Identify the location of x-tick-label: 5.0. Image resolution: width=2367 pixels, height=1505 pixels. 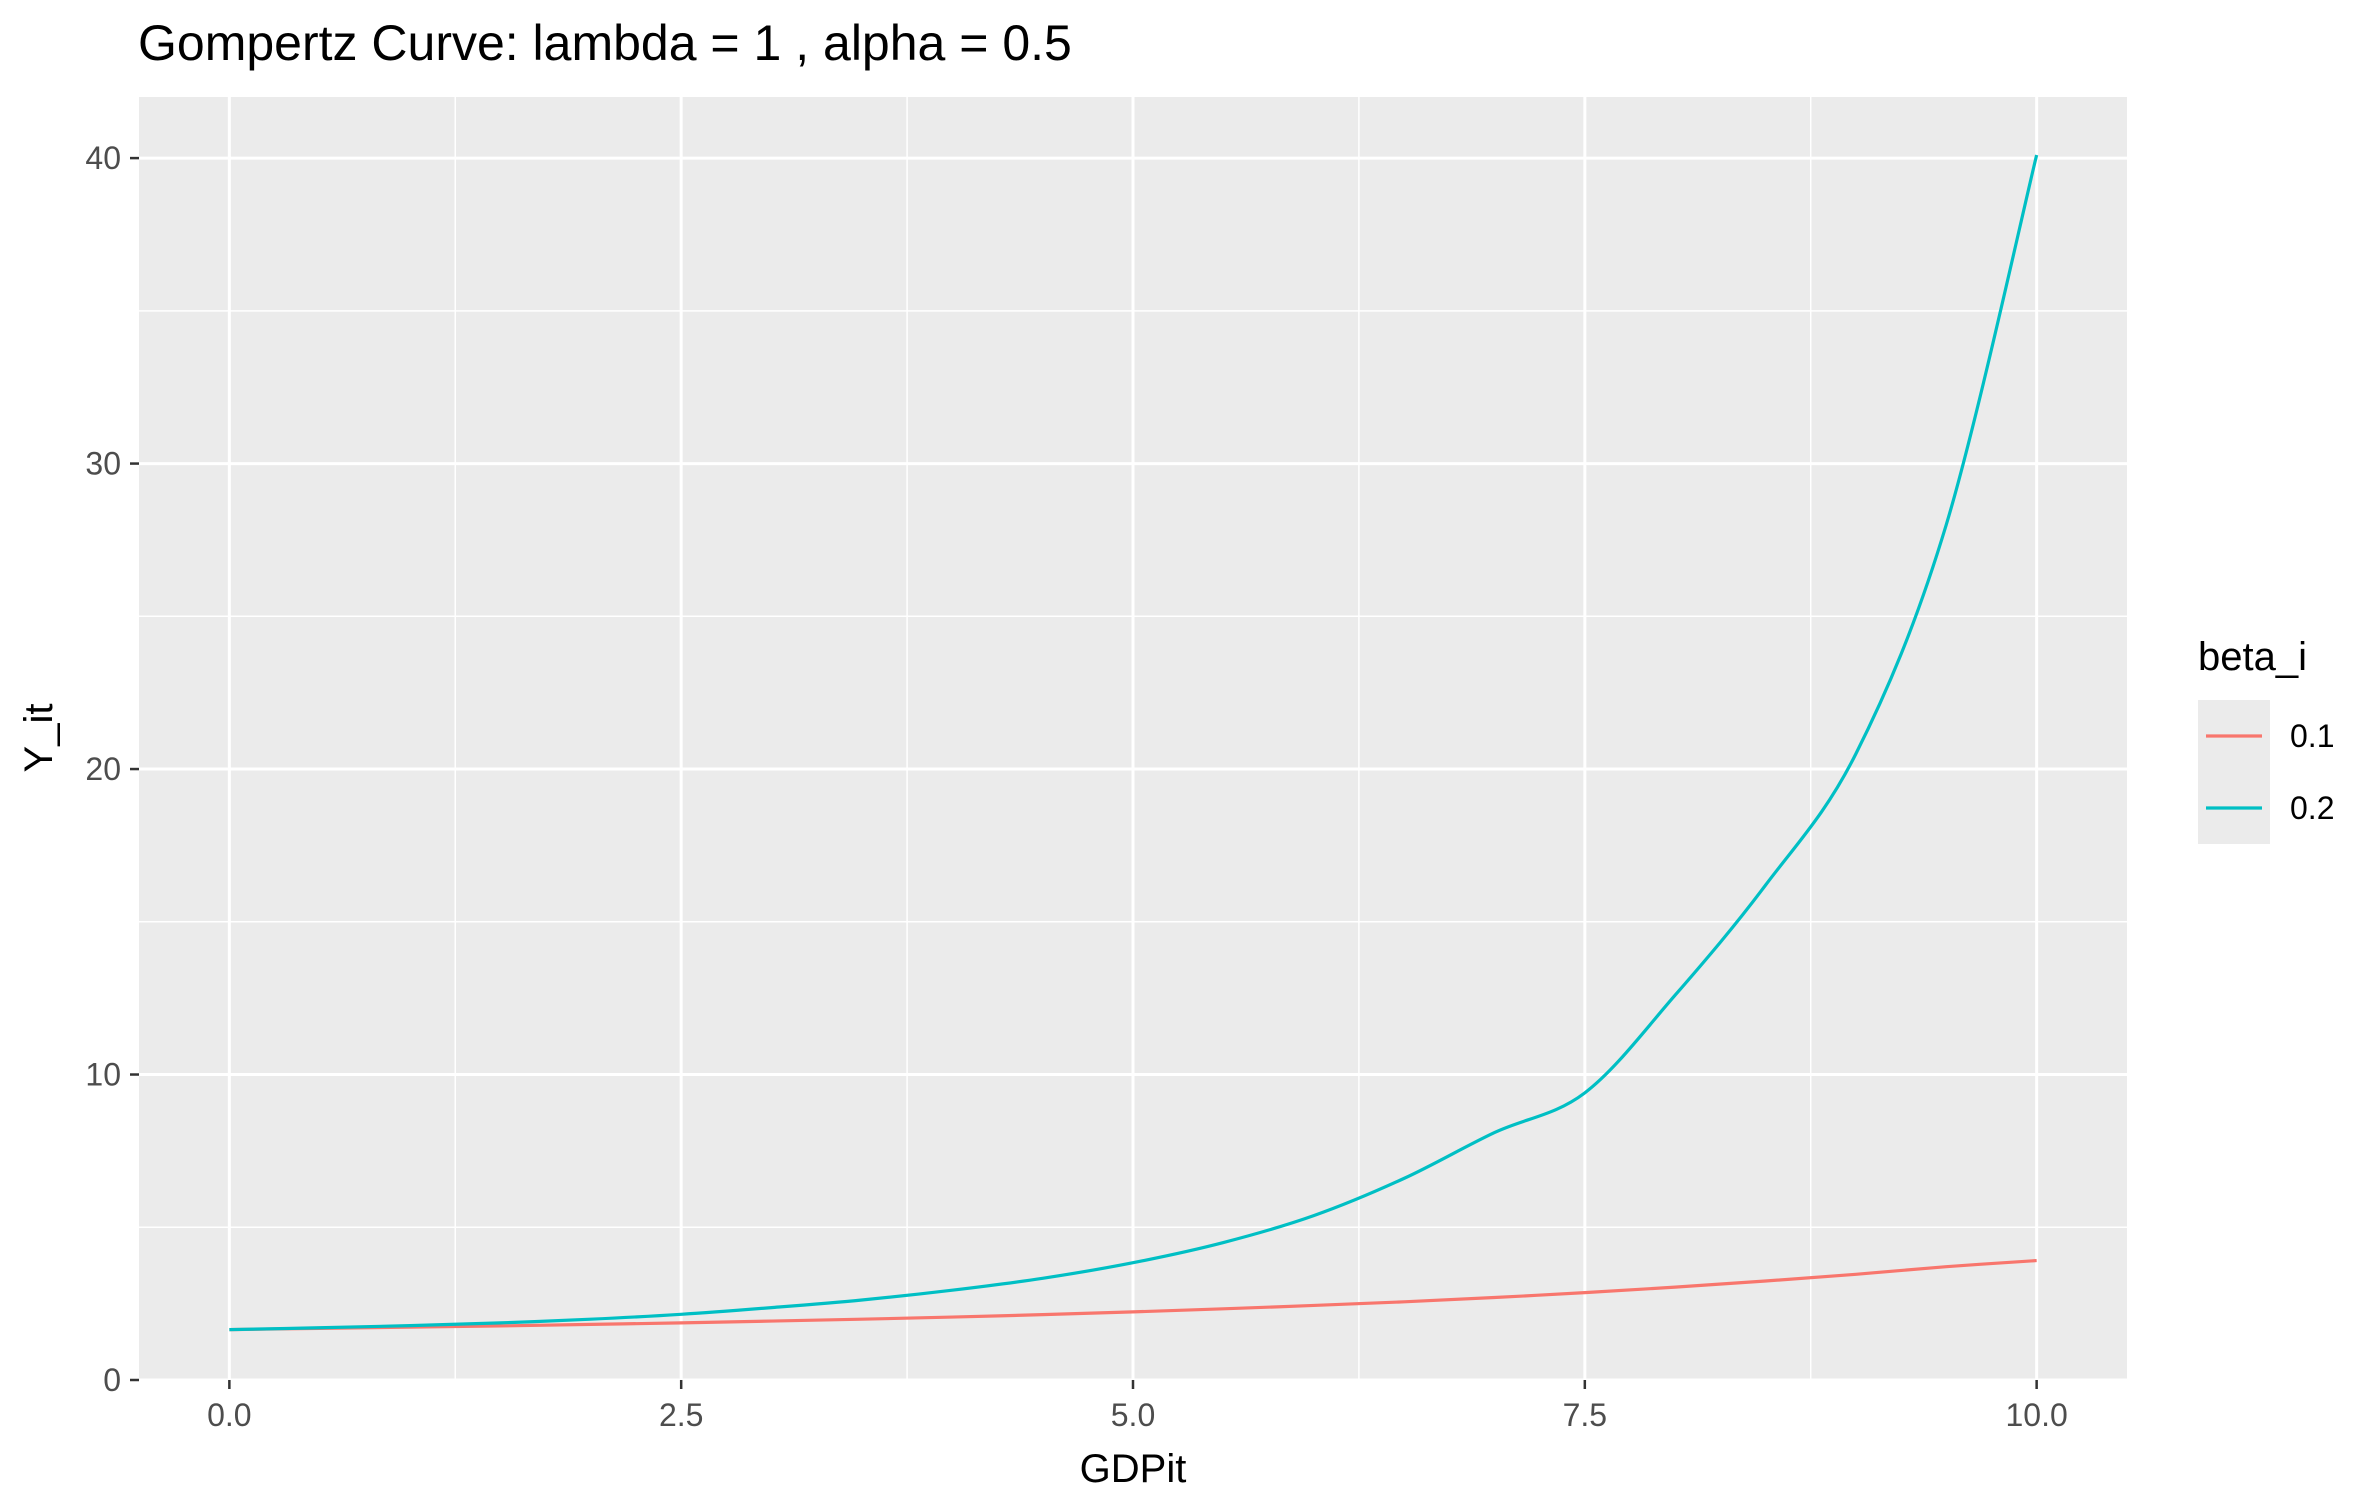
(1133, 1415).